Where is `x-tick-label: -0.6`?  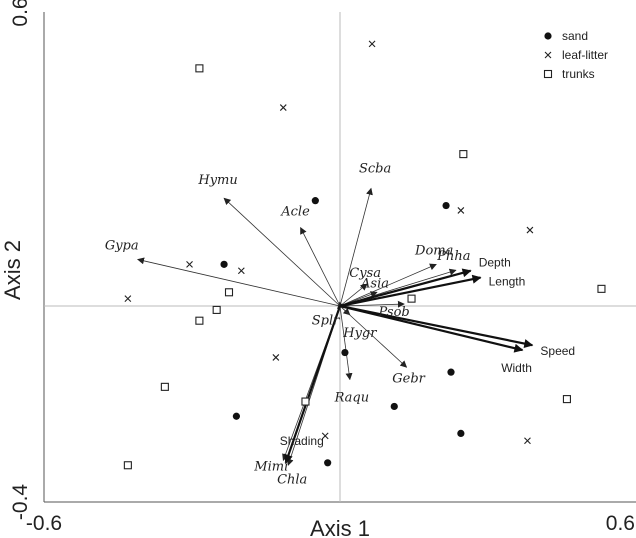
x-tick-label: -0.6 is located at coordinates (44, 523).